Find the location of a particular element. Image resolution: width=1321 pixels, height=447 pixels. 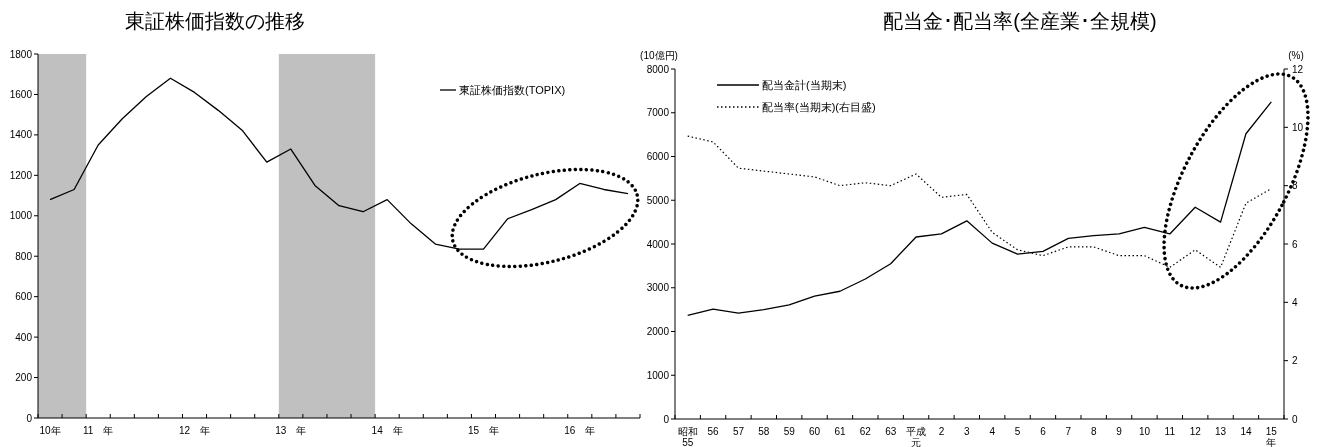

x-tick-label: 10 is located at coordinates (1144, 431).